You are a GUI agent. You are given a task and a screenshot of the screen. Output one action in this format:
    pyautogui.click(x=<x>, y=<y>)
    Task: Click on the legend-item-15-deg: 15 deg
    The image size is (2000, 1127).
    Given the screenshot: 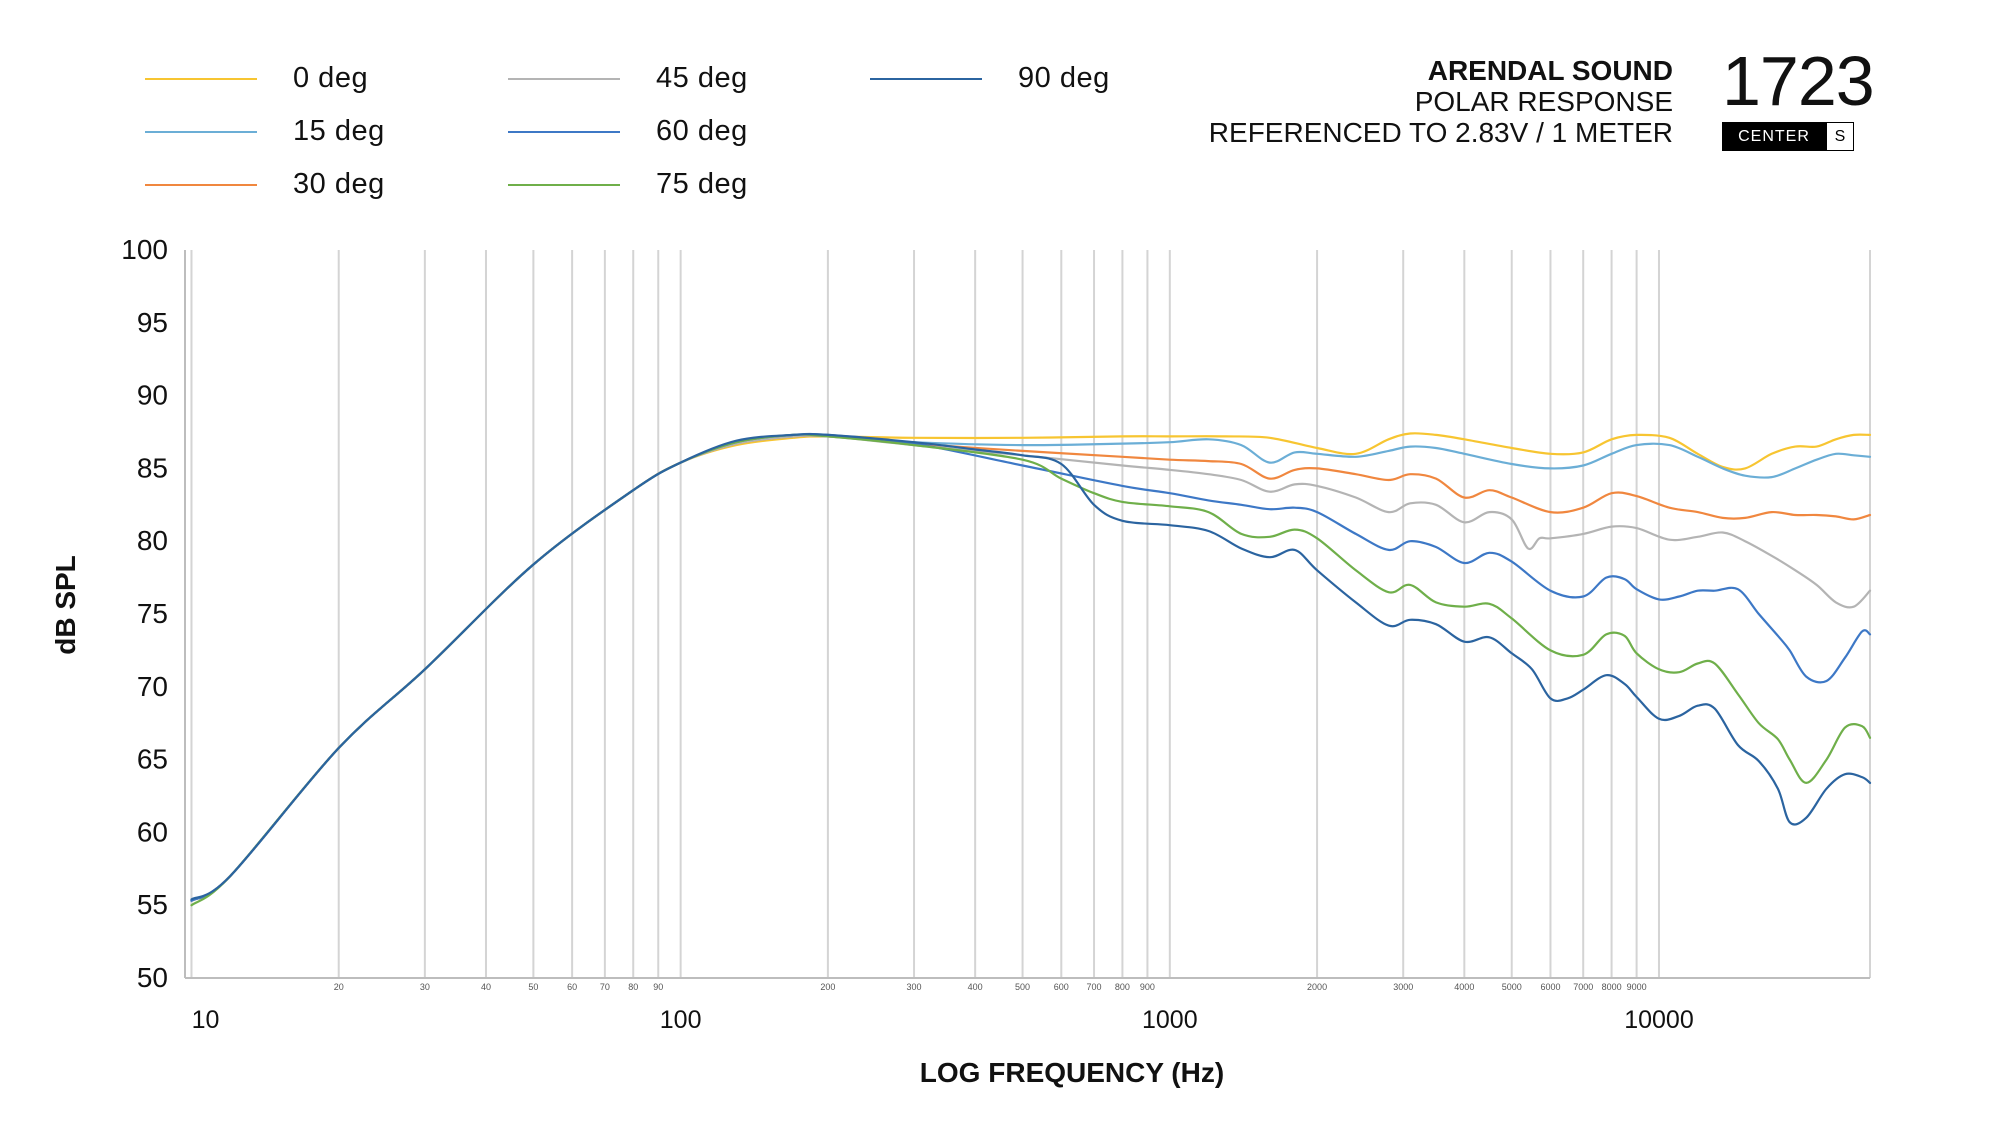 What is the action you would take?
    pyautogui.click(x=265, y=131)
    